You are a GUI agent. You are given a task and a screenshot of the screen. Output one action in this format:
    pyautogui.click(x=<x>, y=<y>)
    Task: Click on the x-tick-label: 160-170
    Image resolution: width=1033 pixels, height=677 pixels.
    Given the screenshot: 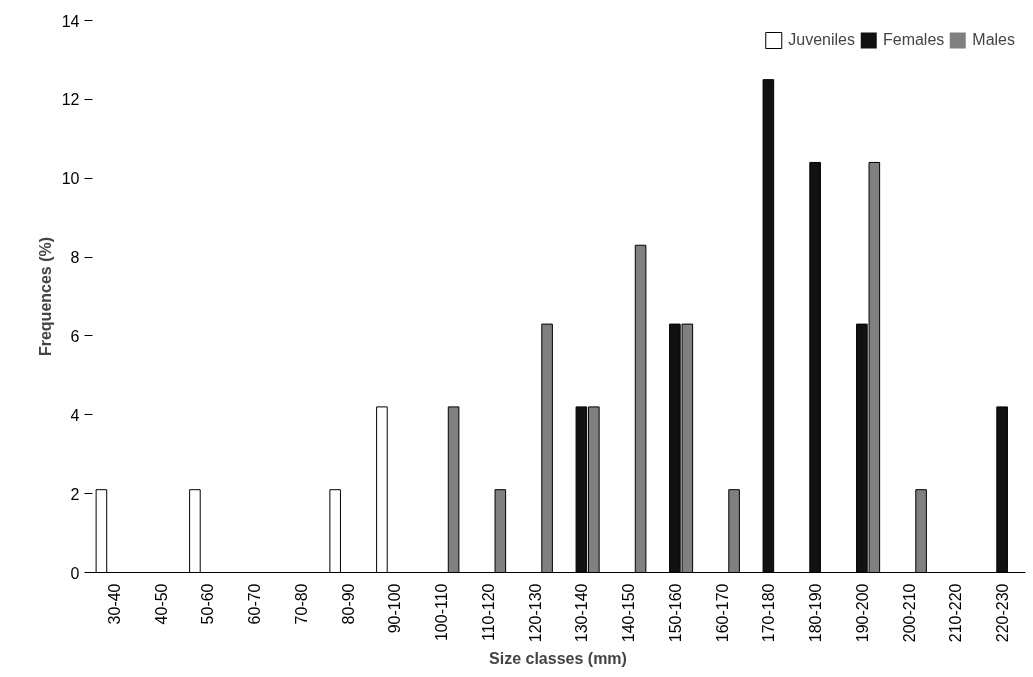 What is the action you would take?
    pyautogui.click(x=722, y=613)
    